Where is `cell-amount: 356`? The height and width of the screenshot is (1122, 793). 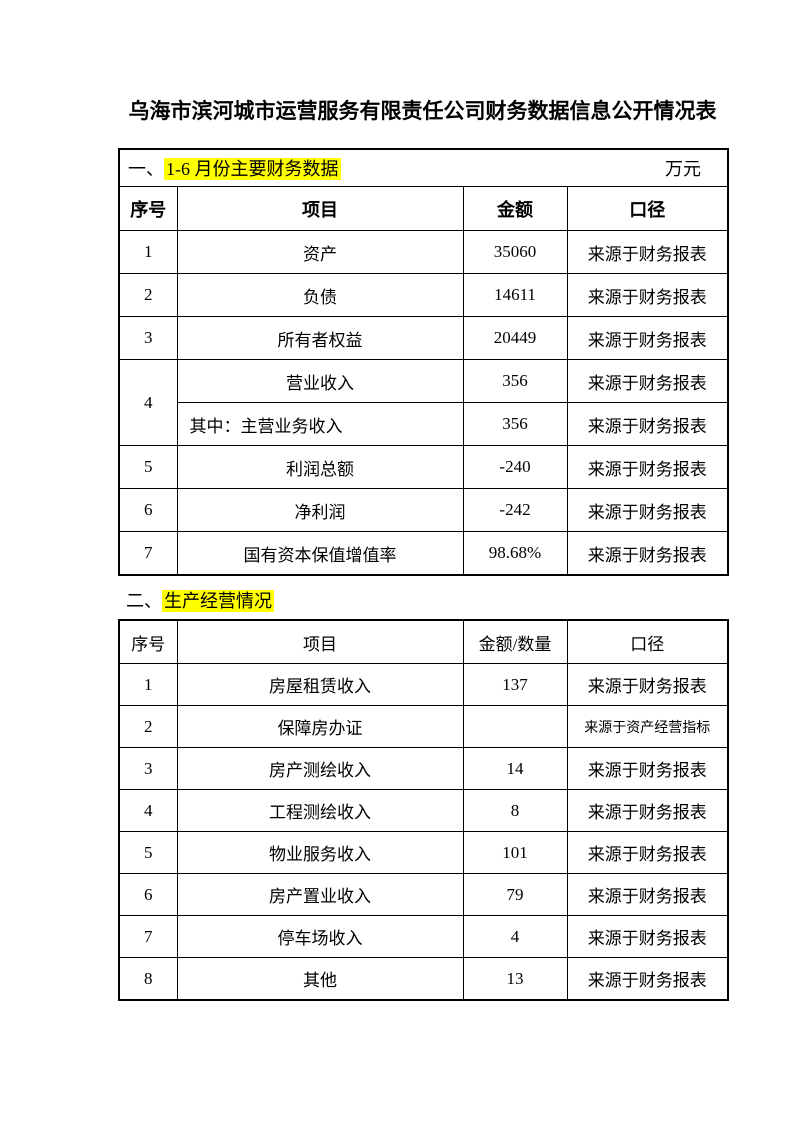
cell-amount: 356 is located at coordinates (515, 381).